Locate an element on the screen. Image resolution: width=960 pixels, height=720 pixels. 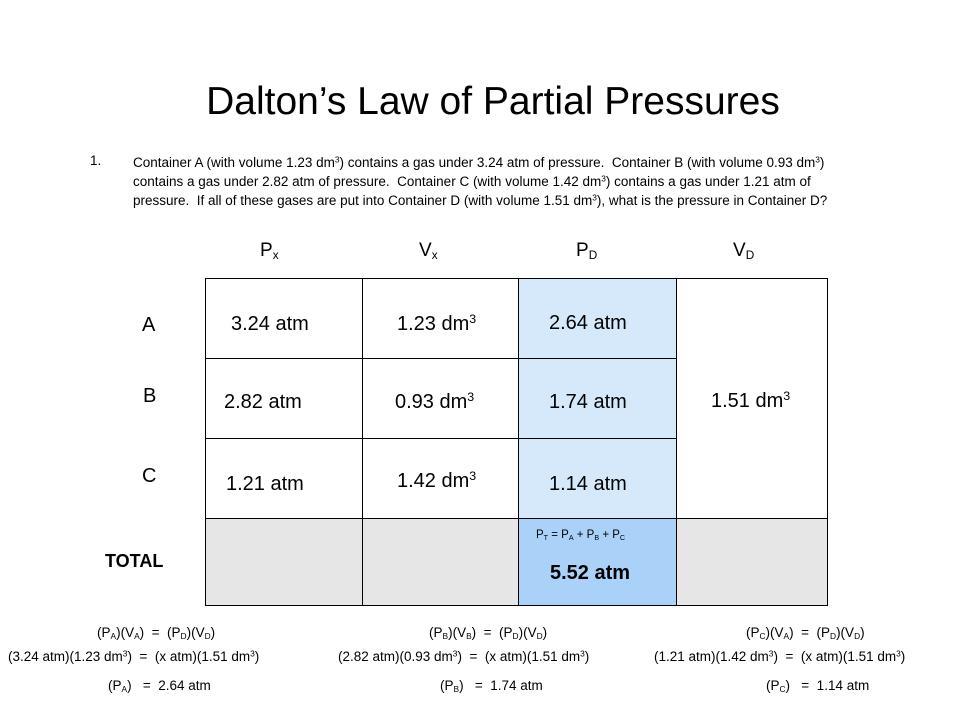
table-cell-vd-merged is located at coordinates (752, 398).